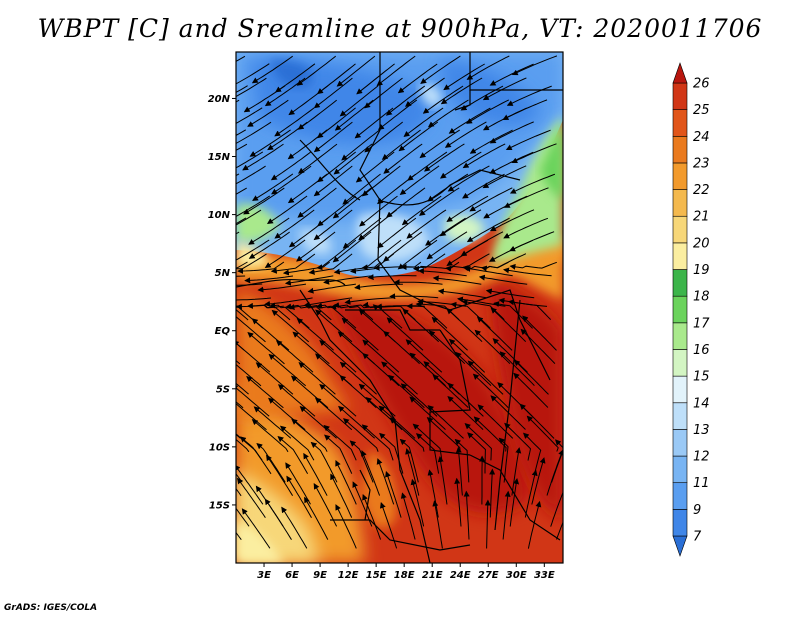 Image resolution: width=800 pixels, height=618 pixels. I want to click on colorbar-label: 26, so click(701, 84).